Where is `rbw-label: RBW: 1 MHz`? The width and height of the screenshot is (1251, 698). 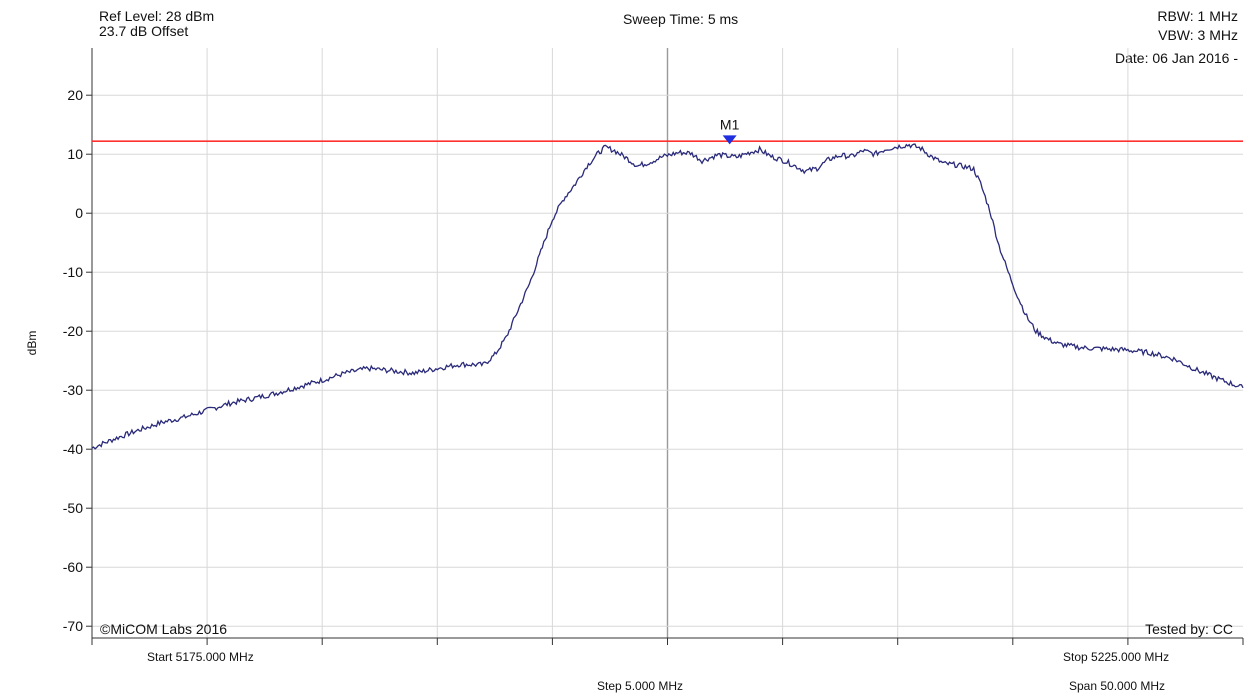 rbw-label: RBW: 1 MHz is located at coordinates (1197, 16).